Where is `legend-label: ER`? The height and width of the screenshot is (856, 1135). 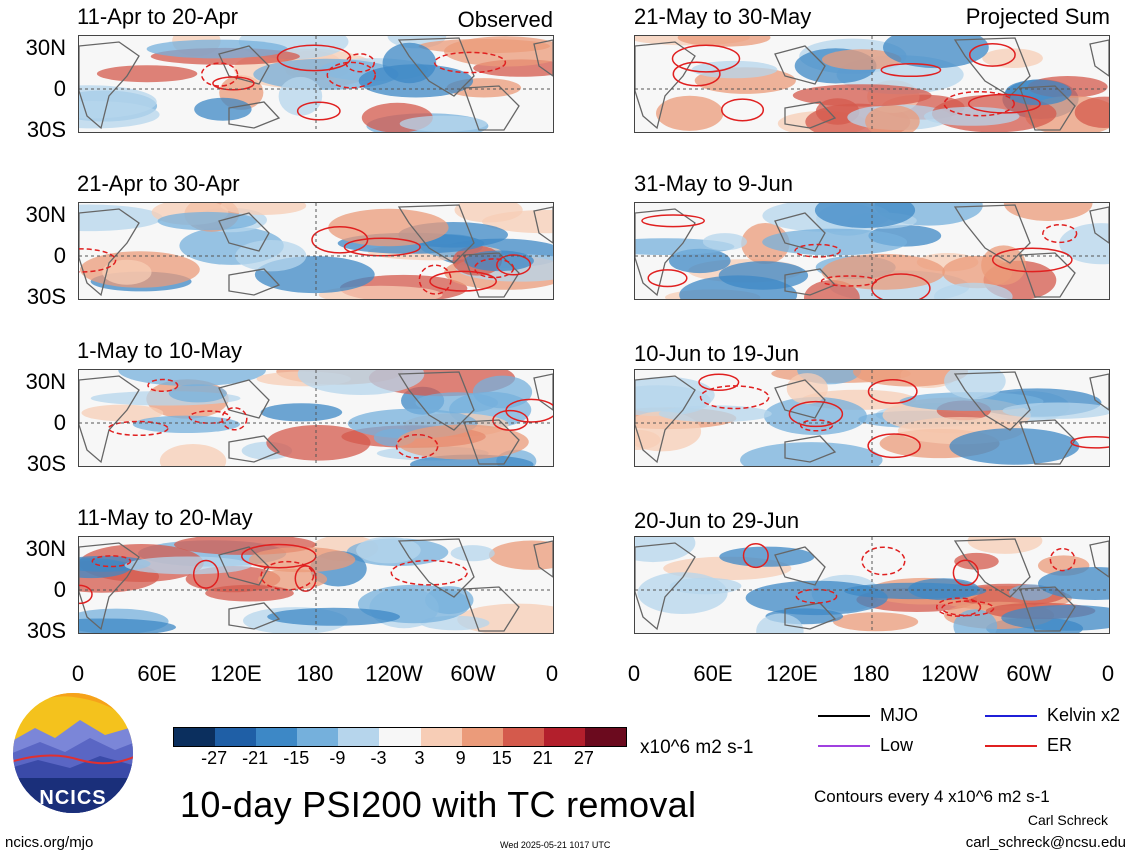
legend-label: ER is located at coordinates (1060, 745).